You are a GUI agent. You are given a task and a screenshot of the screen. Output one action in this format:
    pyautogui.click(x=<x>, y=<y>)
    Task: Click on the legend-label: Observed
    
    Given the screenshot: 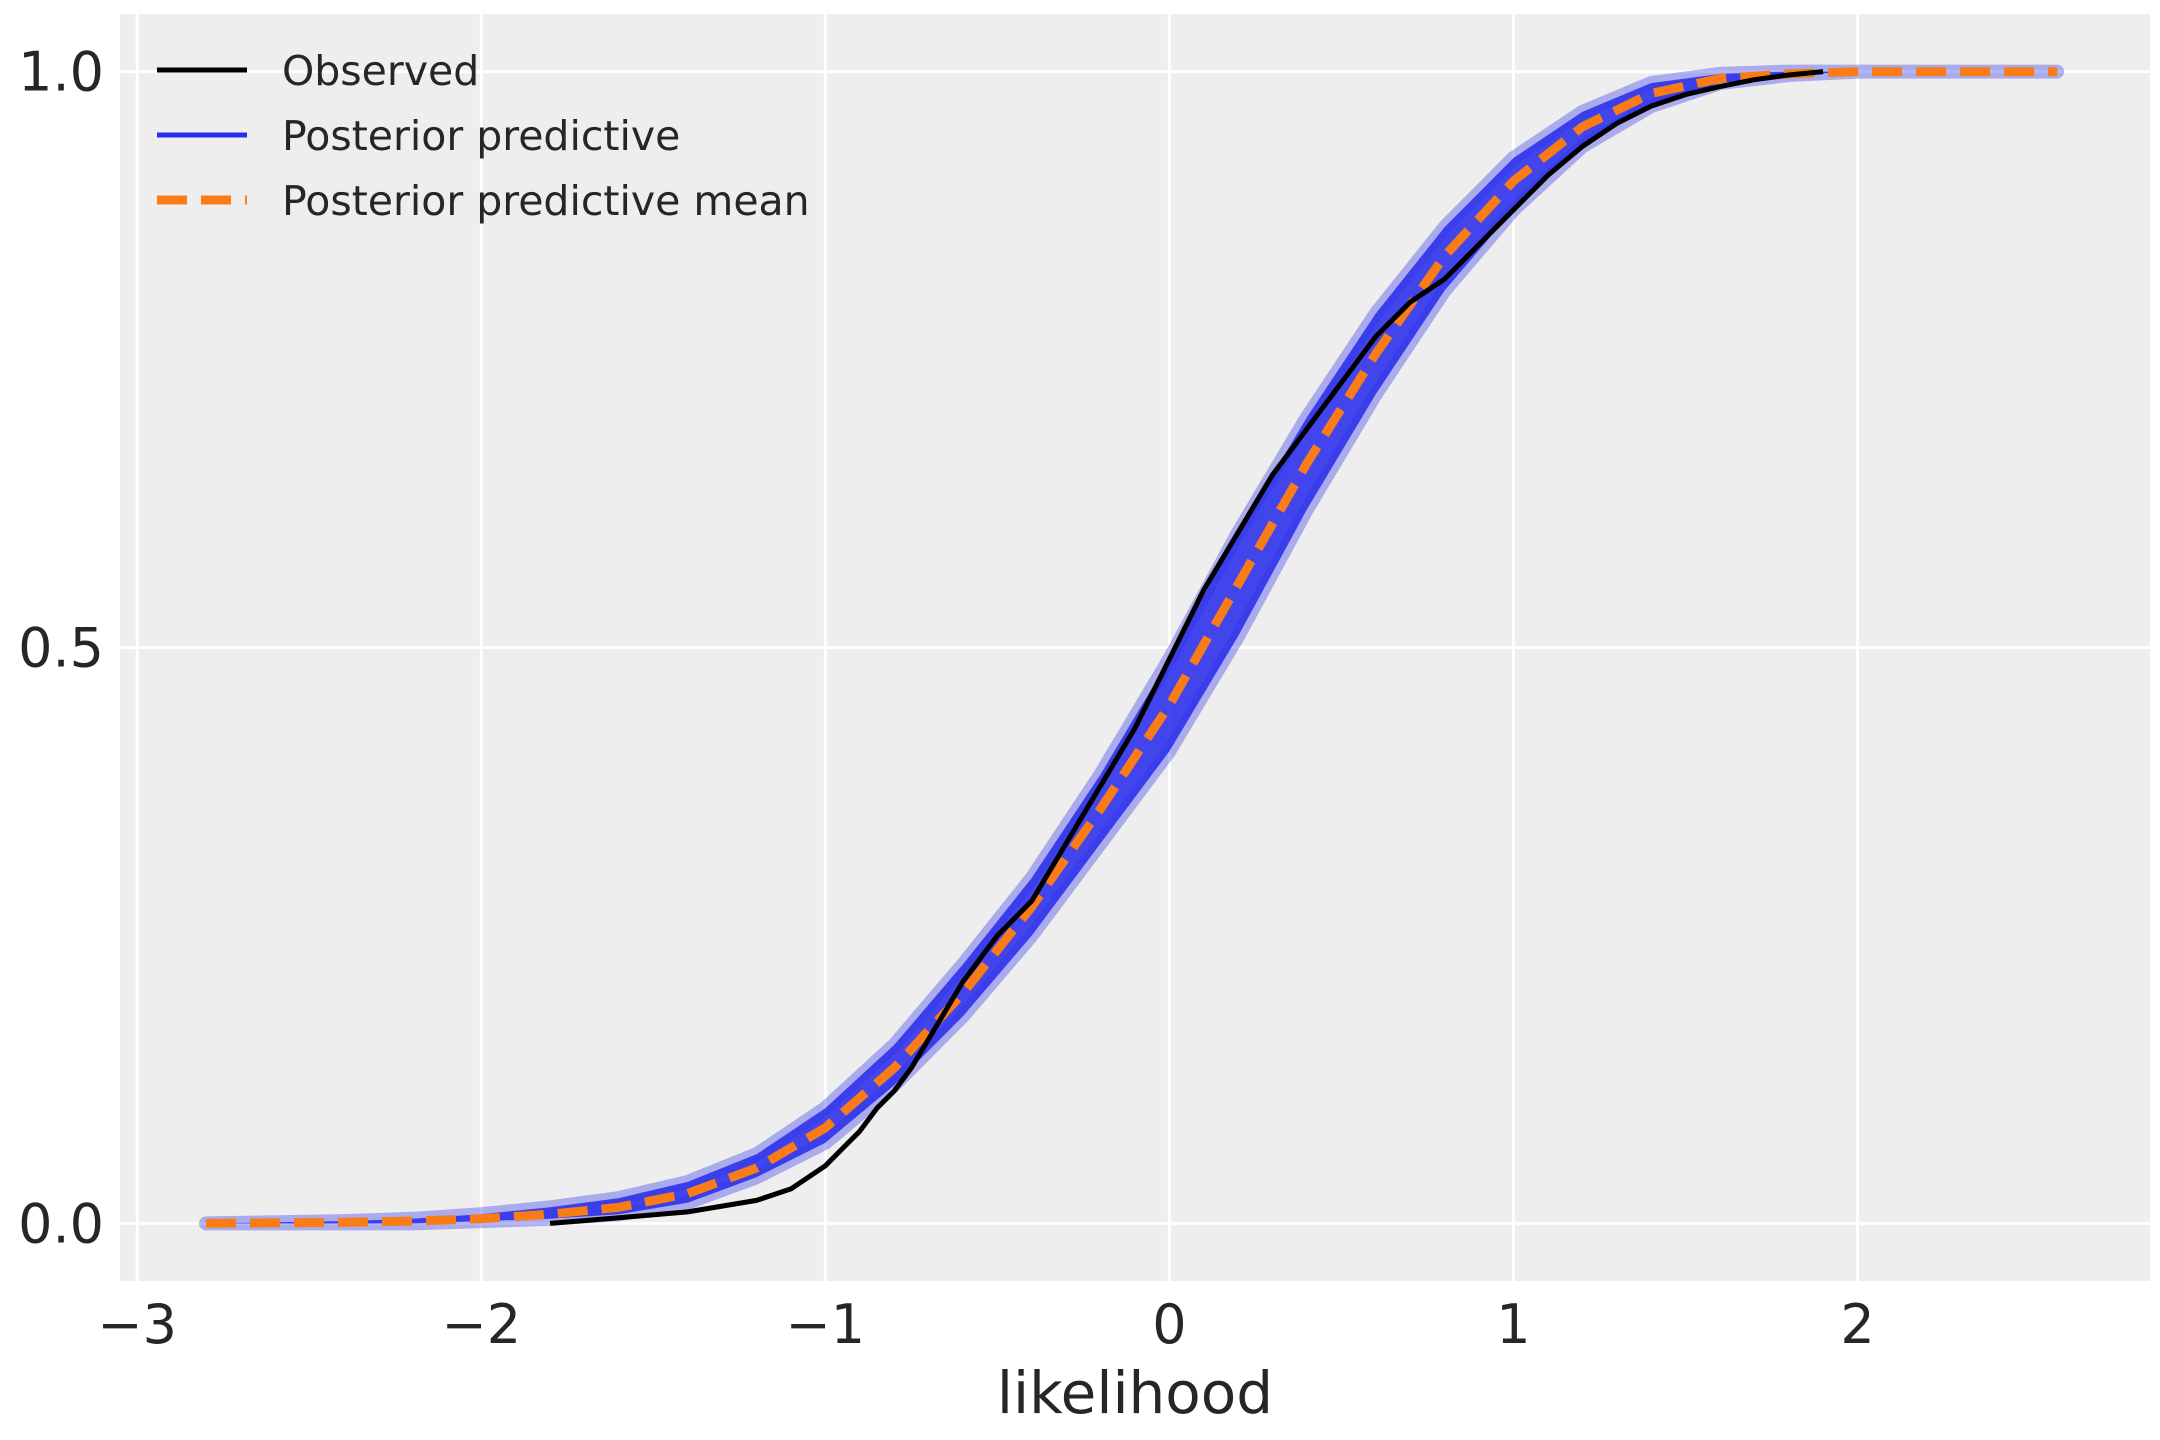 What is the action you would take?
    pyautogui.click(x=380, y=71)
    